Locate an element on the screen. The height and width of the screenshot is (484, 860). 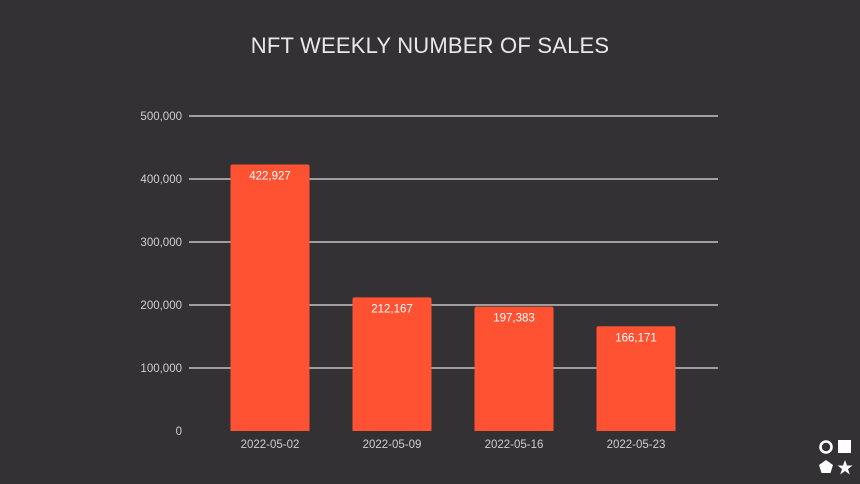
data-label: 212,167 is located at coordinates (392, 309).